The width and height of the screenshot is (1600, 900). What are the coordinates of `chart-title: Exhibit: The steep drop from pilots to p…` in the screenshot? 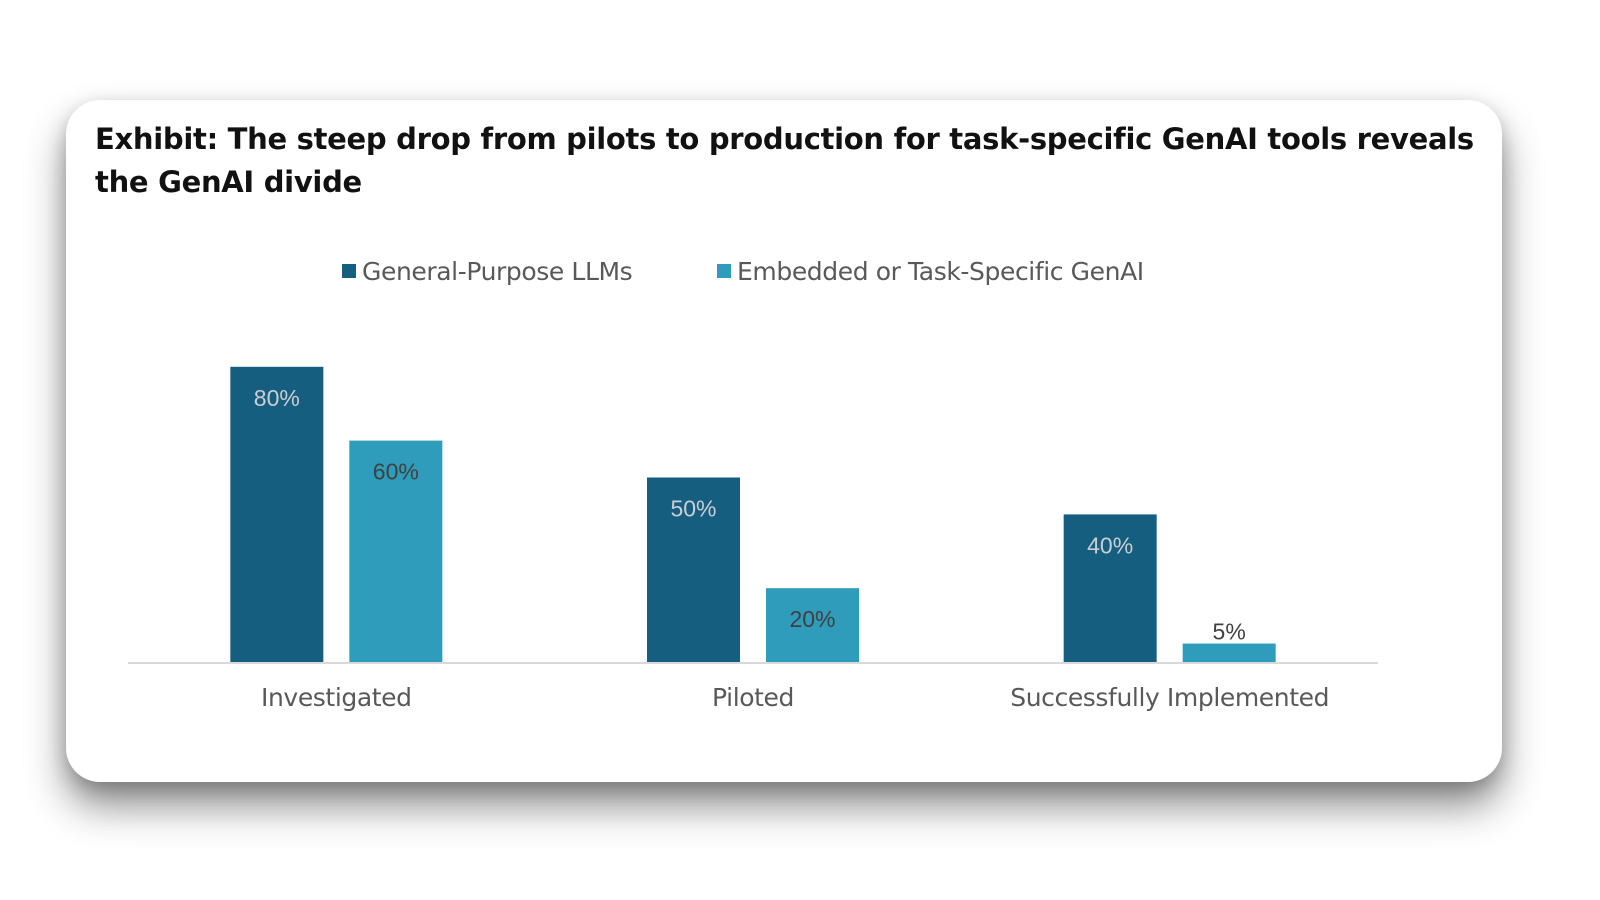 It's located at (784, 160).